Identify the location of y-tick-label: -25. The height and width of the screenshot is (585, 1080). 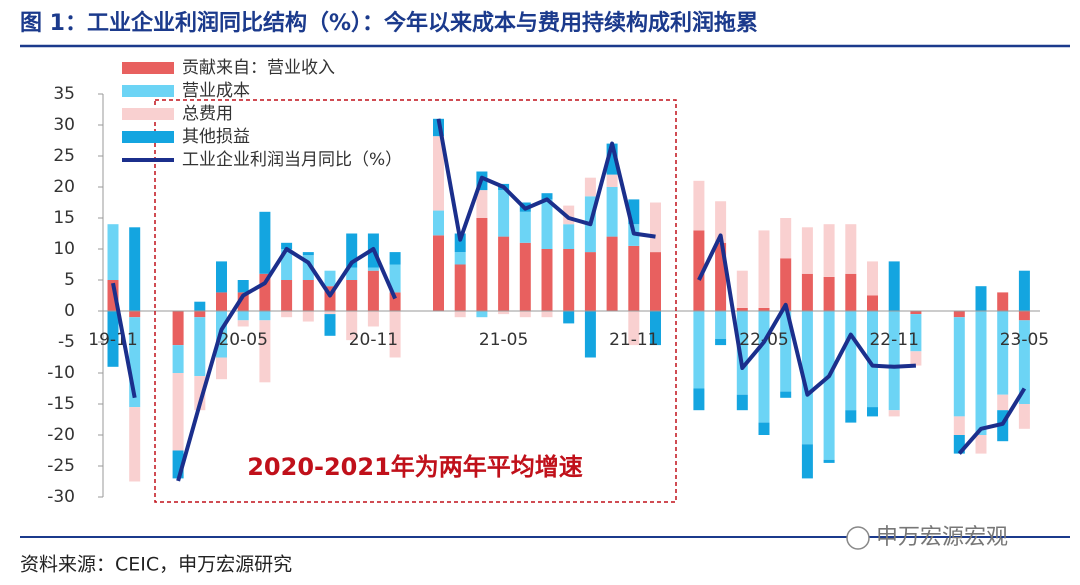
(61, 466).